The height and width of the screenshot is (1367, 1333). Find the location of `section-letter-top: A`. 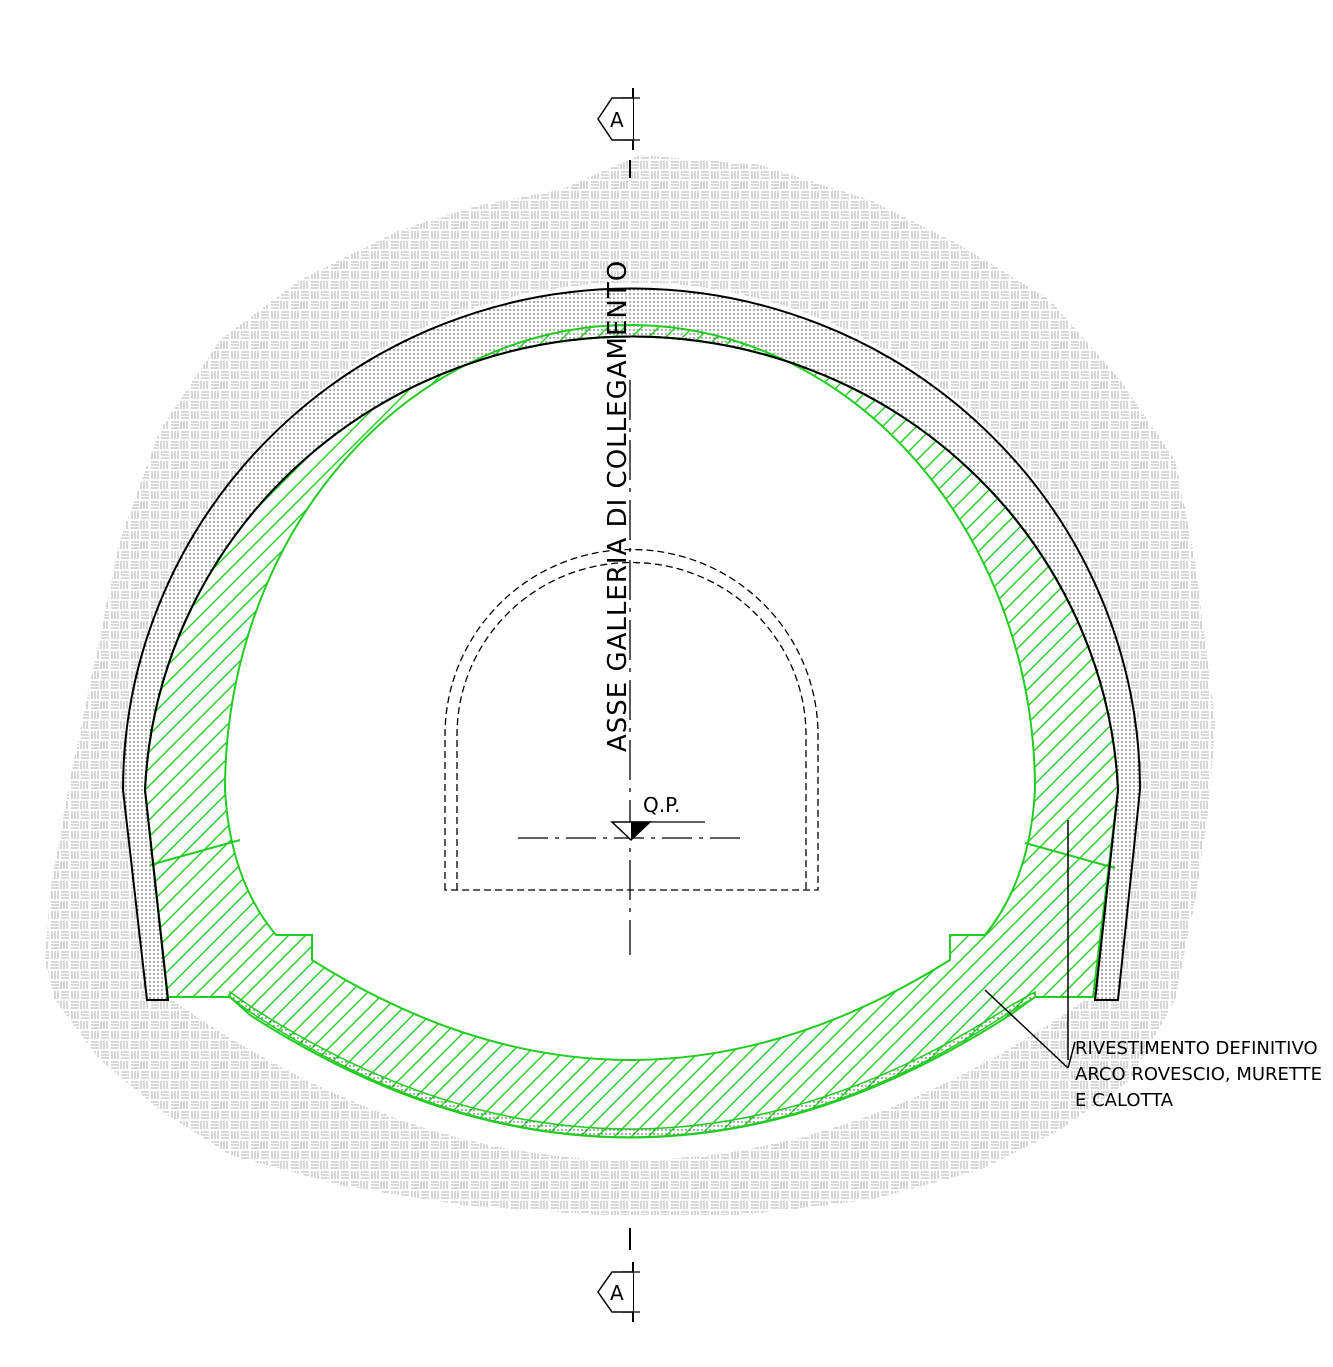

section-letter-top: A is located at coordinates (617, 120).